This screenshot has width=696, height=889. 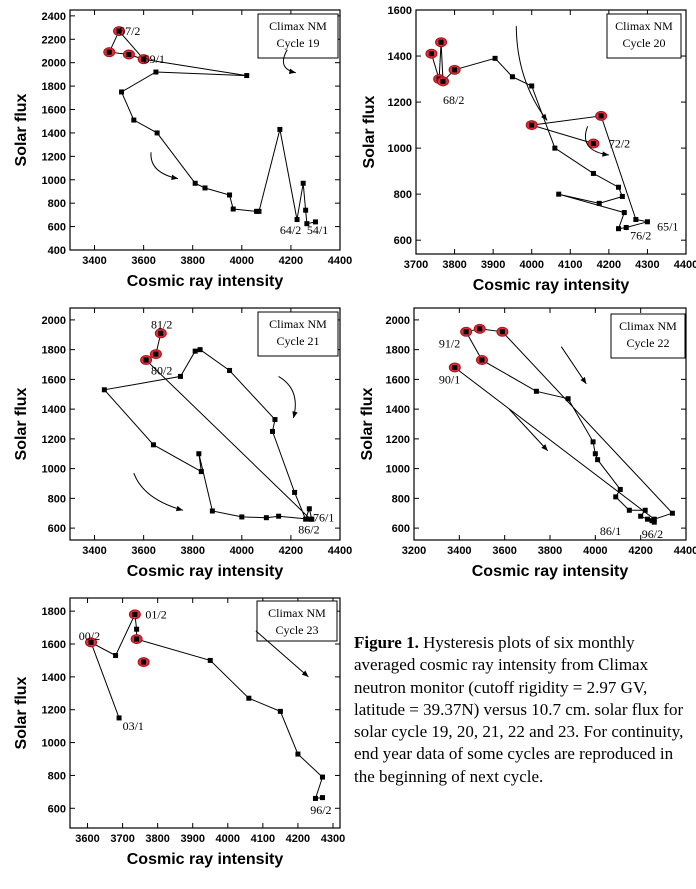 What do you see at coordinates (54, 440) in the screenshot?
I see `y-tick-label: 1200` at bounding box center [54, 440].